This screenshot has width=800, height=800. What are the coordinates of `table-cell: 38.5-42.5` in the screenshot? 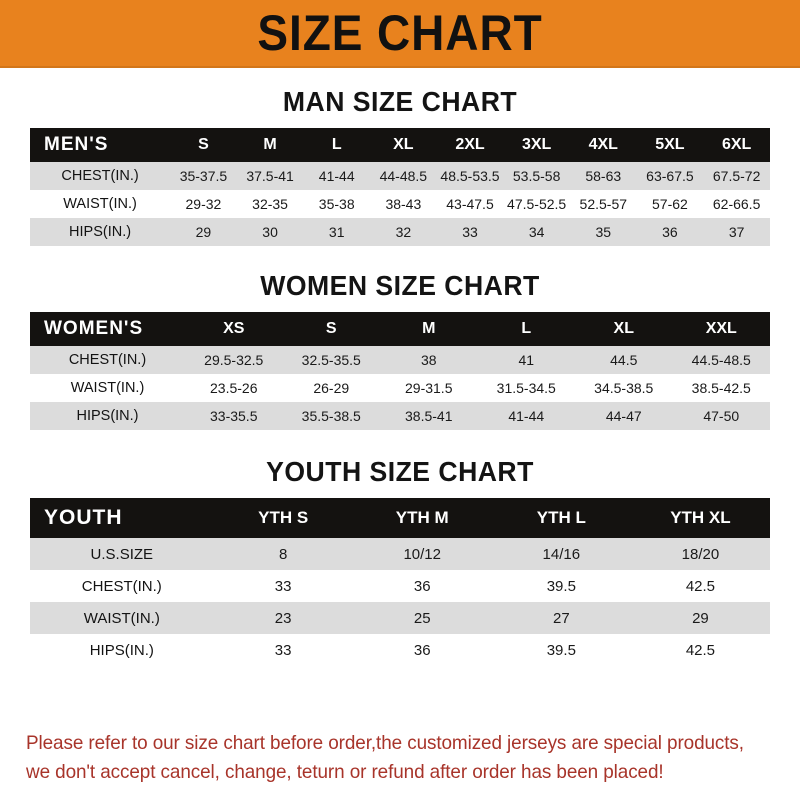 It's located at (721, 388).